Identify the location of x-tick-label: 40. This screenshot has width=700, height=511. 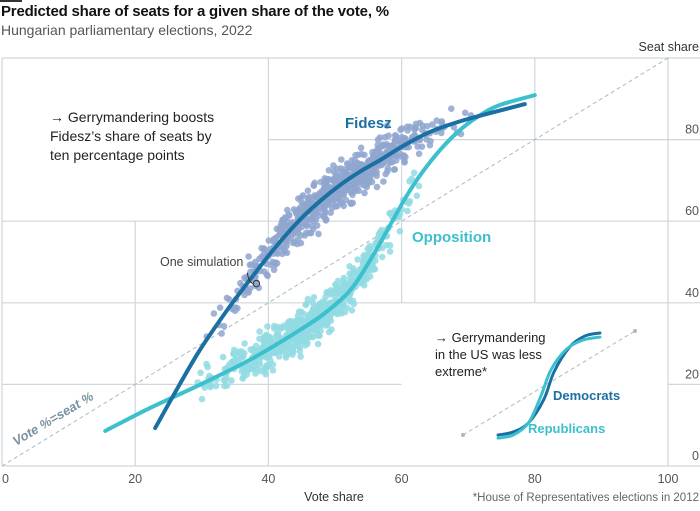
(268, 479).